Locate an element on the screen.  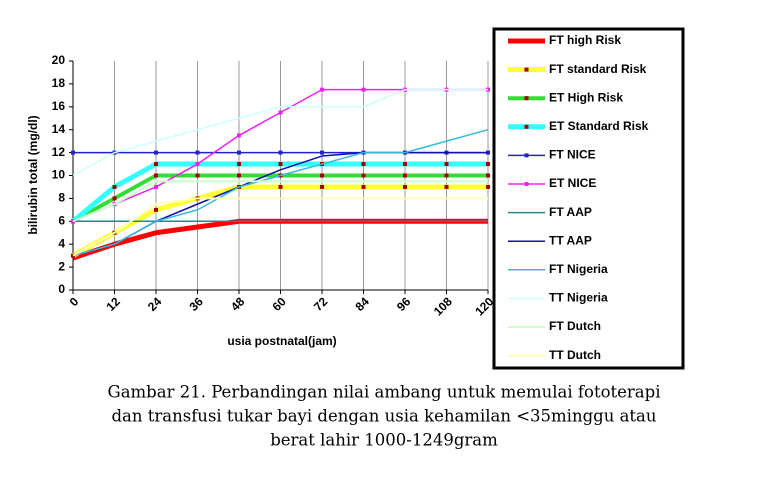
legend-label: FT standard Risk is located at coordinates (598, 69).